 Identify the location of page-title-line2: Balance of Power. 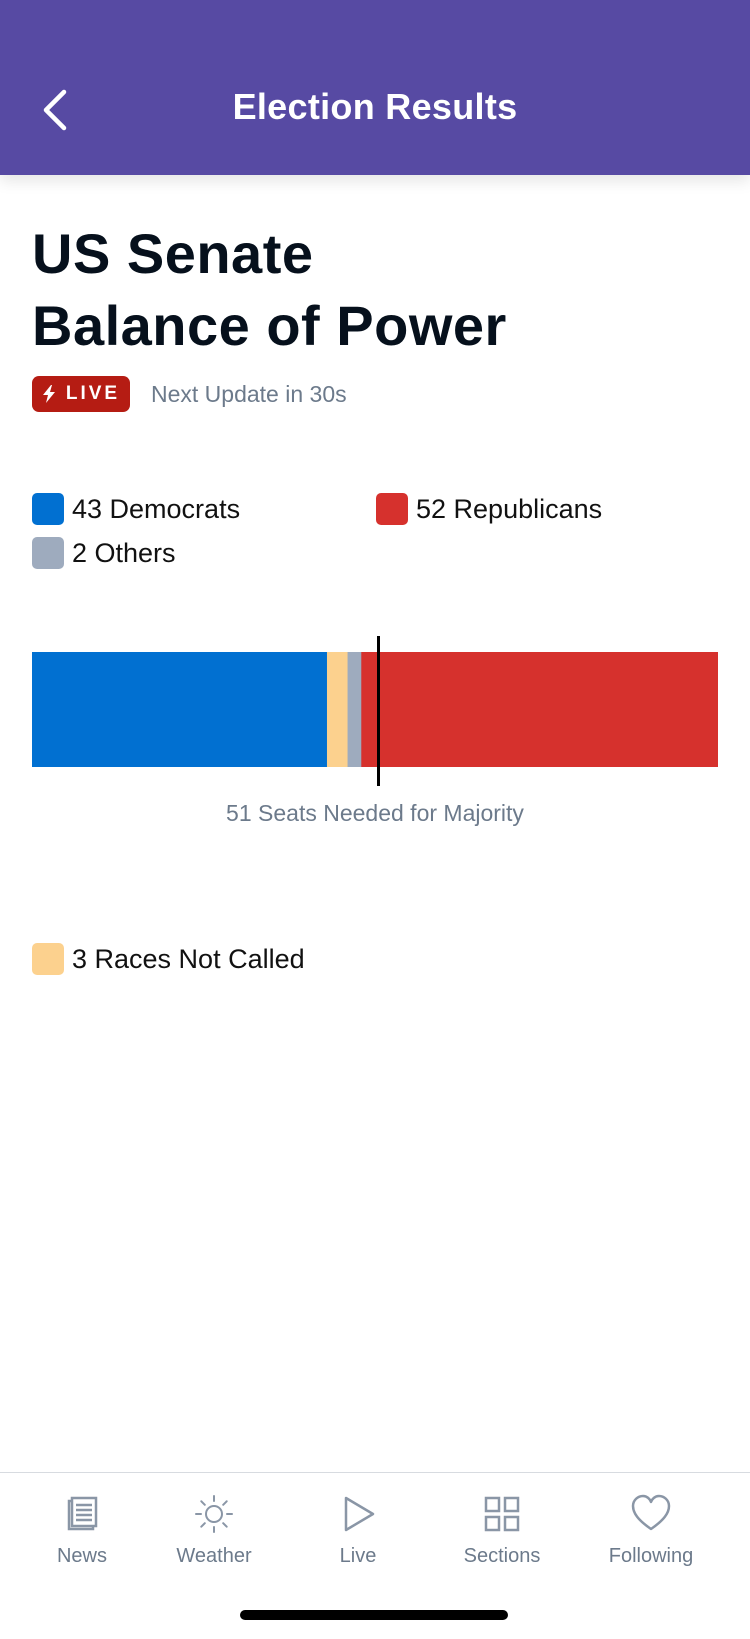
(269, 325).